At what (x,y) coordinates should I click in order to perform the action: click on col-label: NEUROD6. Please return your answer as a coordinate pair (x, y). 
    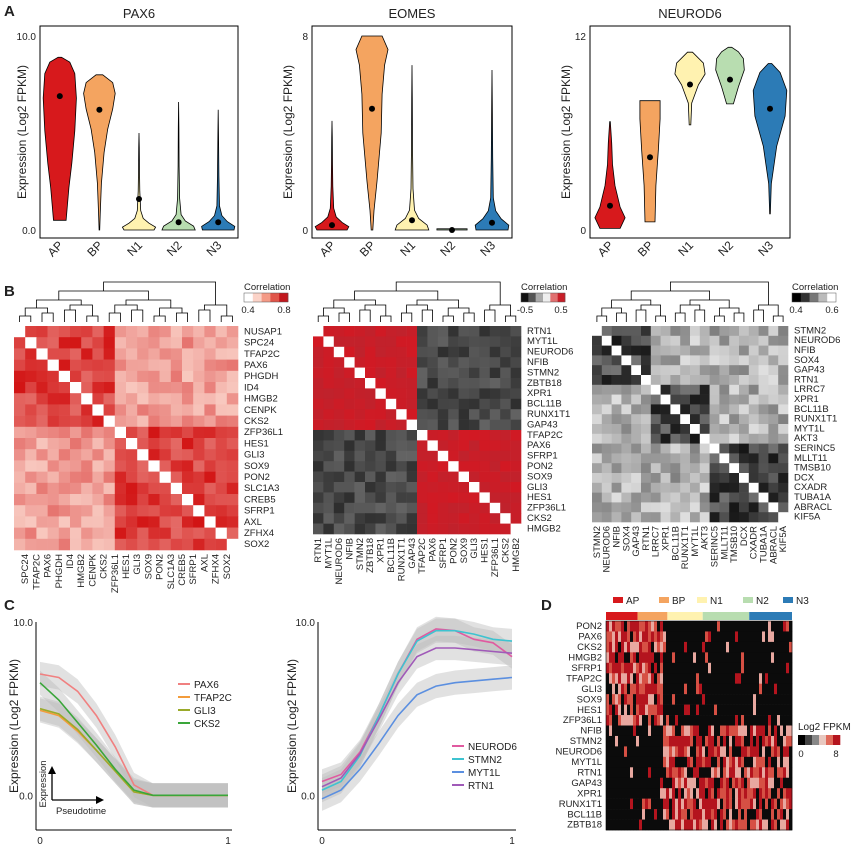
    Looking at the image, I should click on (607, 549).